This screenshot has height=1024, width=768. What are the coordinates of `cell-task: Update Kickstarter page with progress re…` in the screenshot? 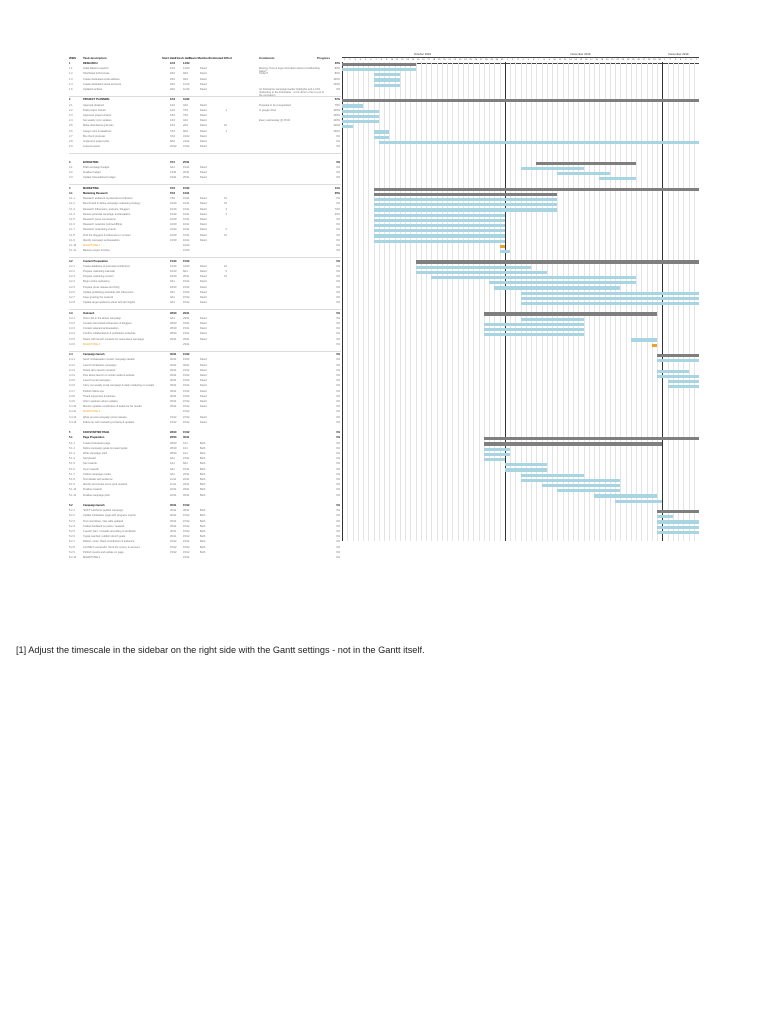 It's located at (109, 516).